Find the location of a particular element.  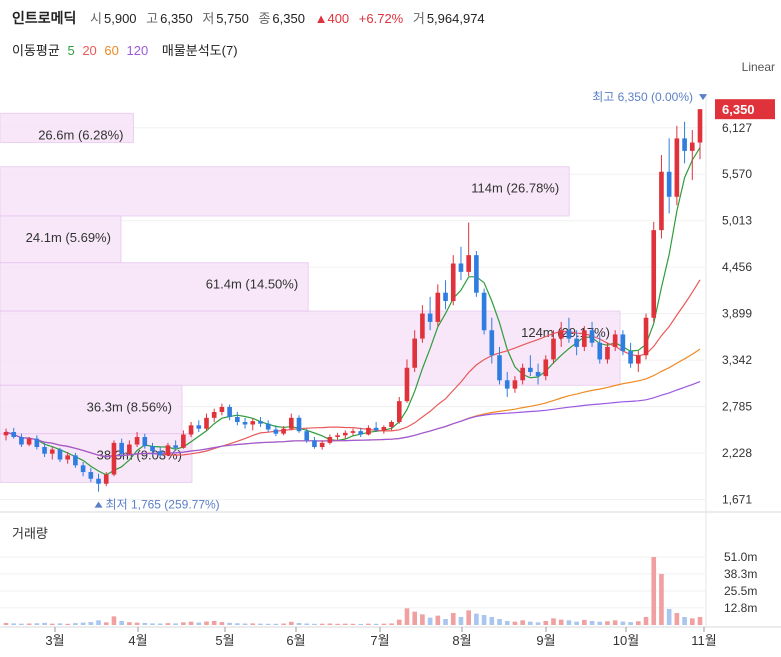

low-marker-icon is located at coordinates (98, 504).